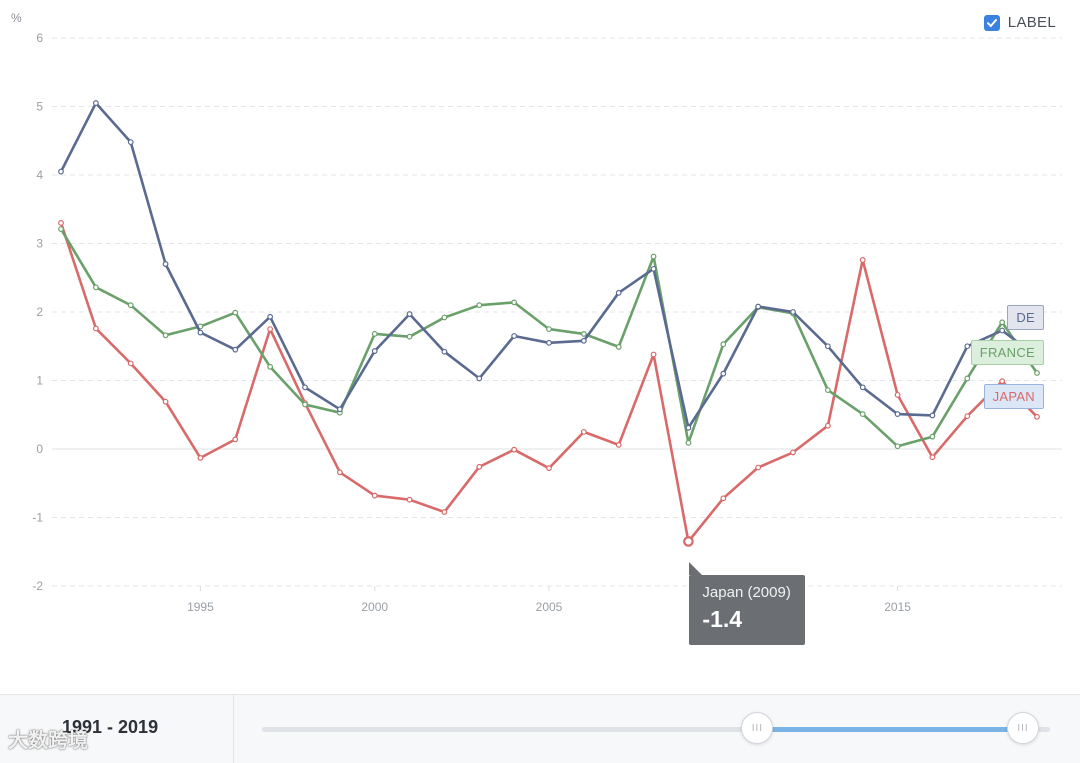  I want to click on y-tick-label: 5, so click(39, 107).